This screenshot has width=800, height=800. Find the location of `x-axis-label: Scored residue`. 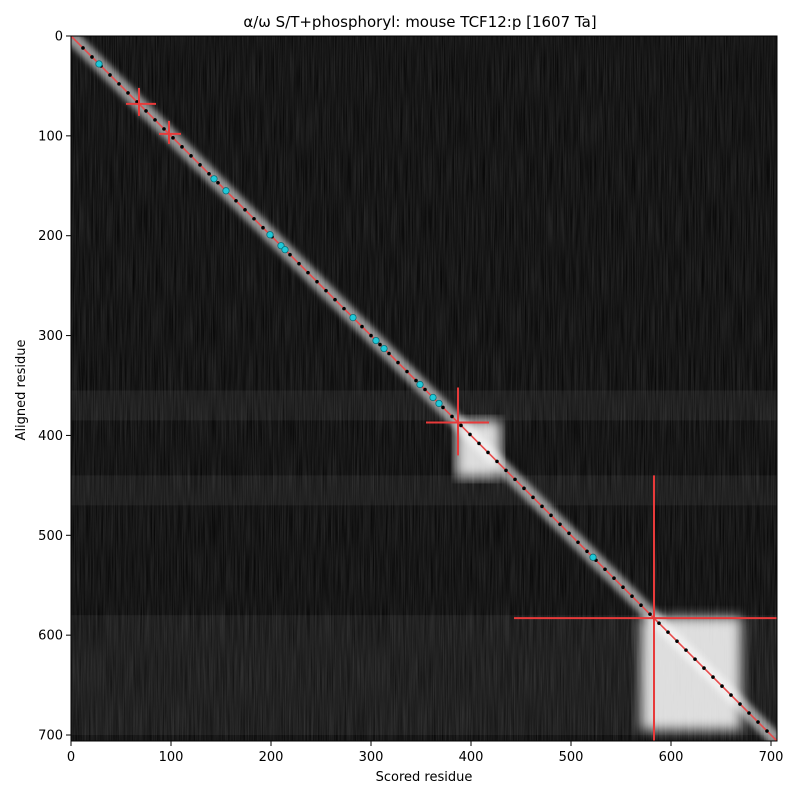

x-axis-label: Scored residue is located at coordinates (424, 777).